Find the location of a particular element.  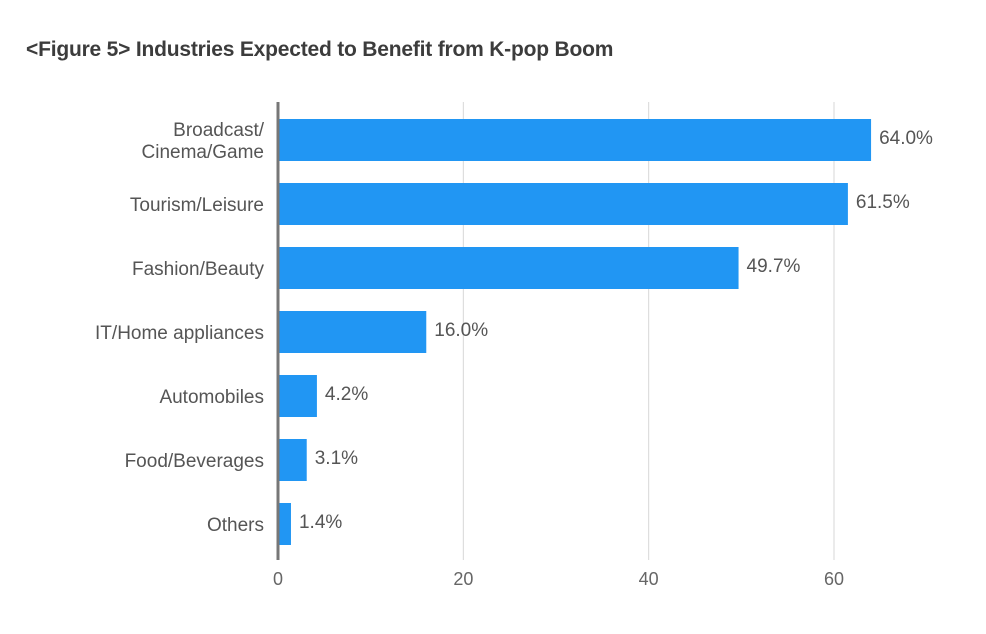

x-tick-label: 40 is located at coordinates (649, 579).